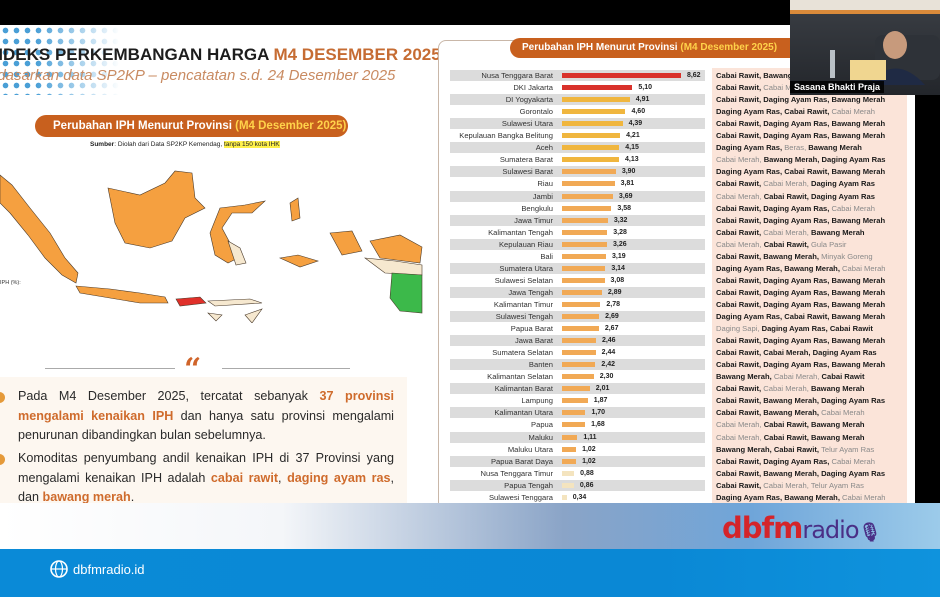 The height and width of the screenshot is (597, 940). I want to click on webcam-video: Sasana Bhakti Praja, so click(865, 47).